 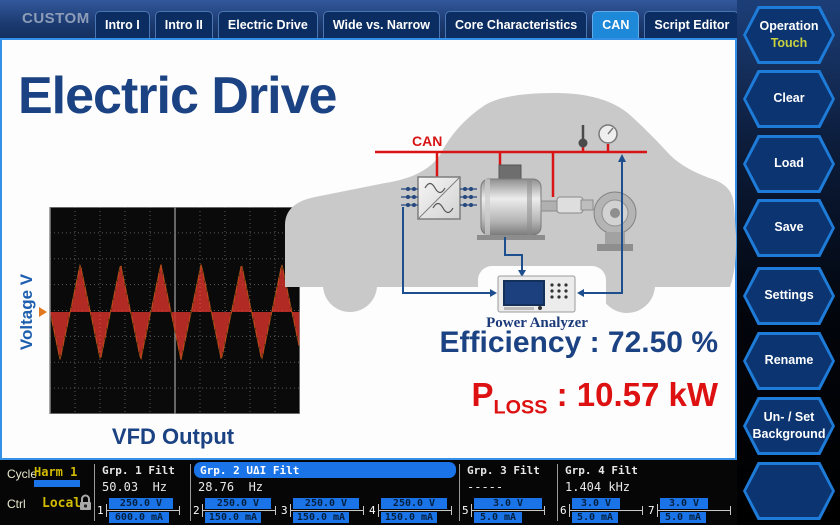 I want to click on channel-number: 1, so click(x=100, y=510).